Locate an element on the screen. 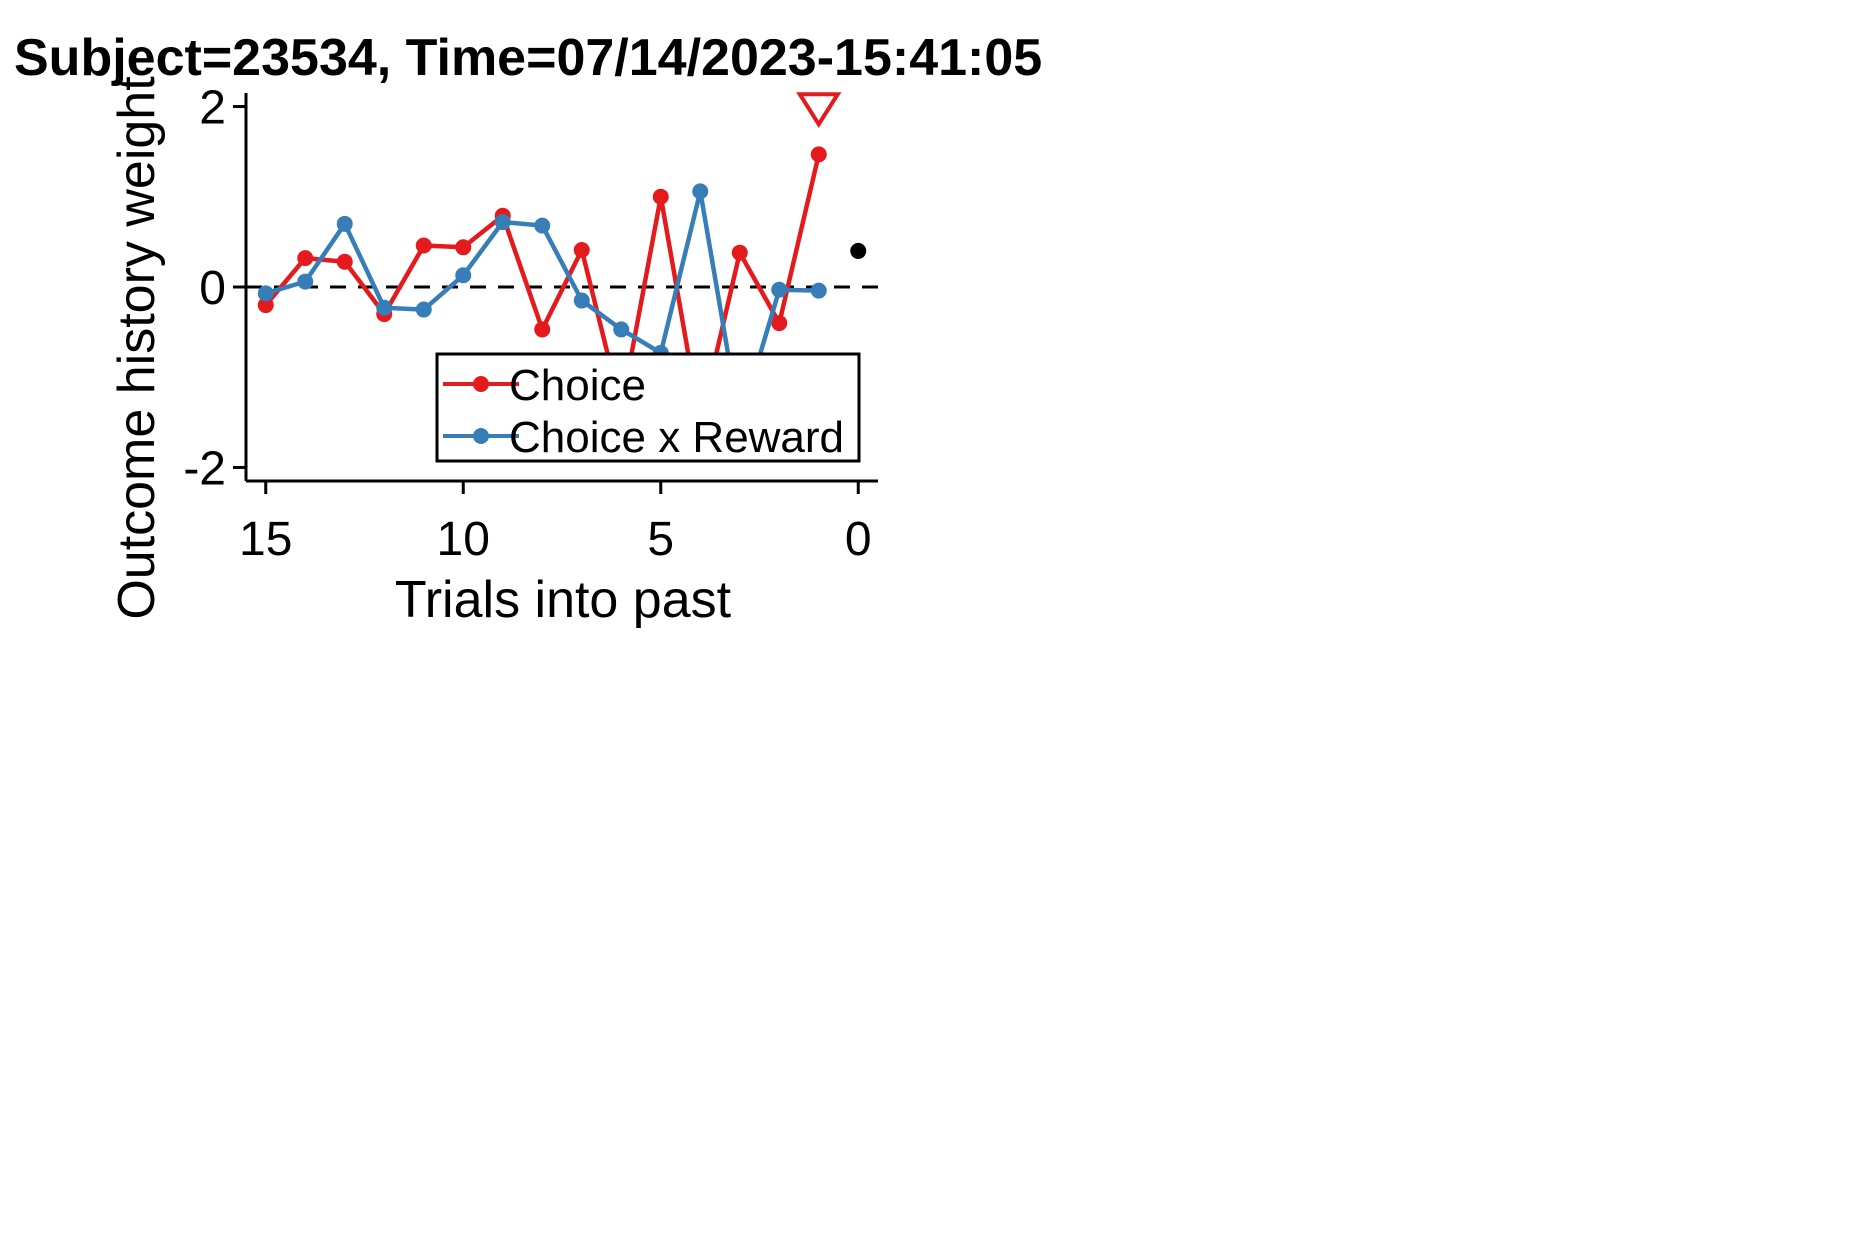 The image size is (1875, 1255). legend-box is located at coordinates (648, 407).